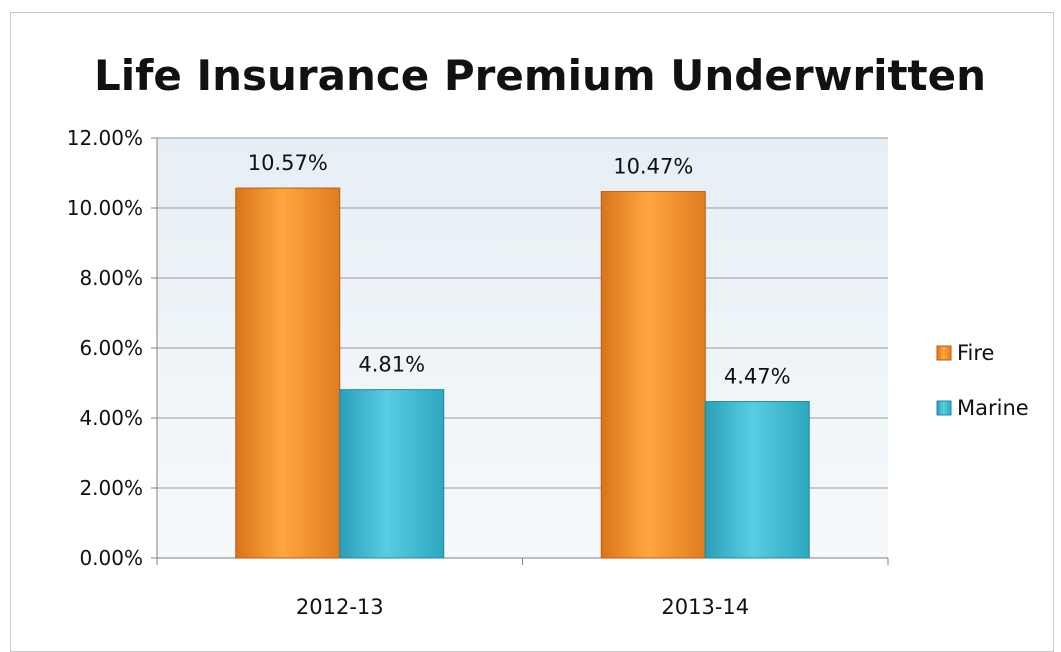  What do you see at coordinates (975, 353) in the screenshot?
I see `legend-label-fire: Fire` at bounding box center [975, 353].